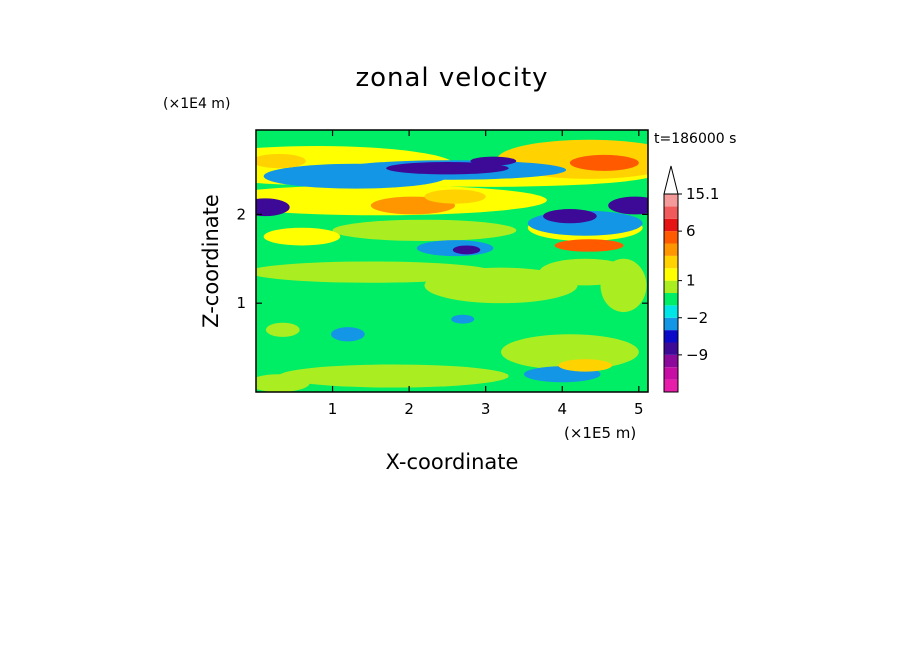  I want to click on colorbar: 15.1 6 1 −2 −9, so click(691, 279).